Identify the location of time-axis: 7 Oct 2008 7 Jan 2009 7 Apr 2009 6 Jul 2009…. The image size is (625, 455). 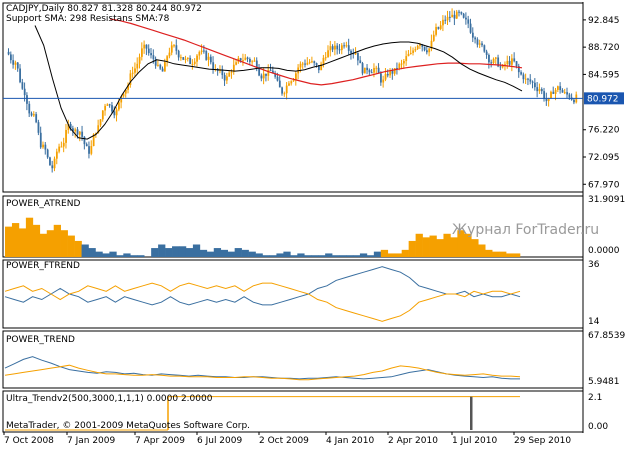
(287, 439).